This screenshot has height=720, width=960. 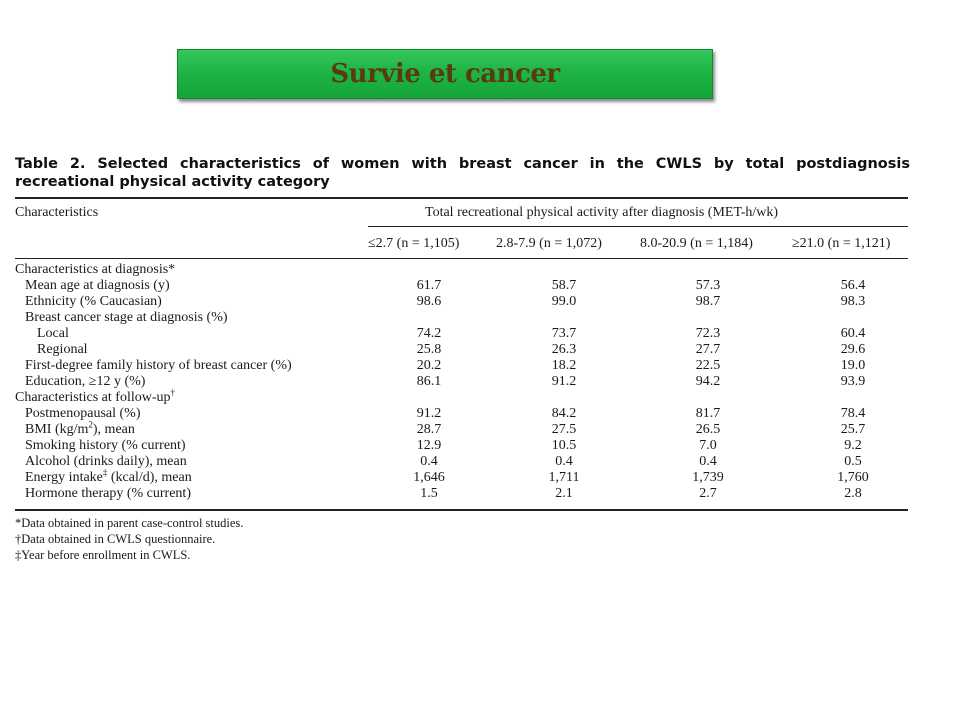 What do you see at coordinates (853, 445) in the screenshot?
I see `table-cell: 9.2` at bounding box center [853, 445].